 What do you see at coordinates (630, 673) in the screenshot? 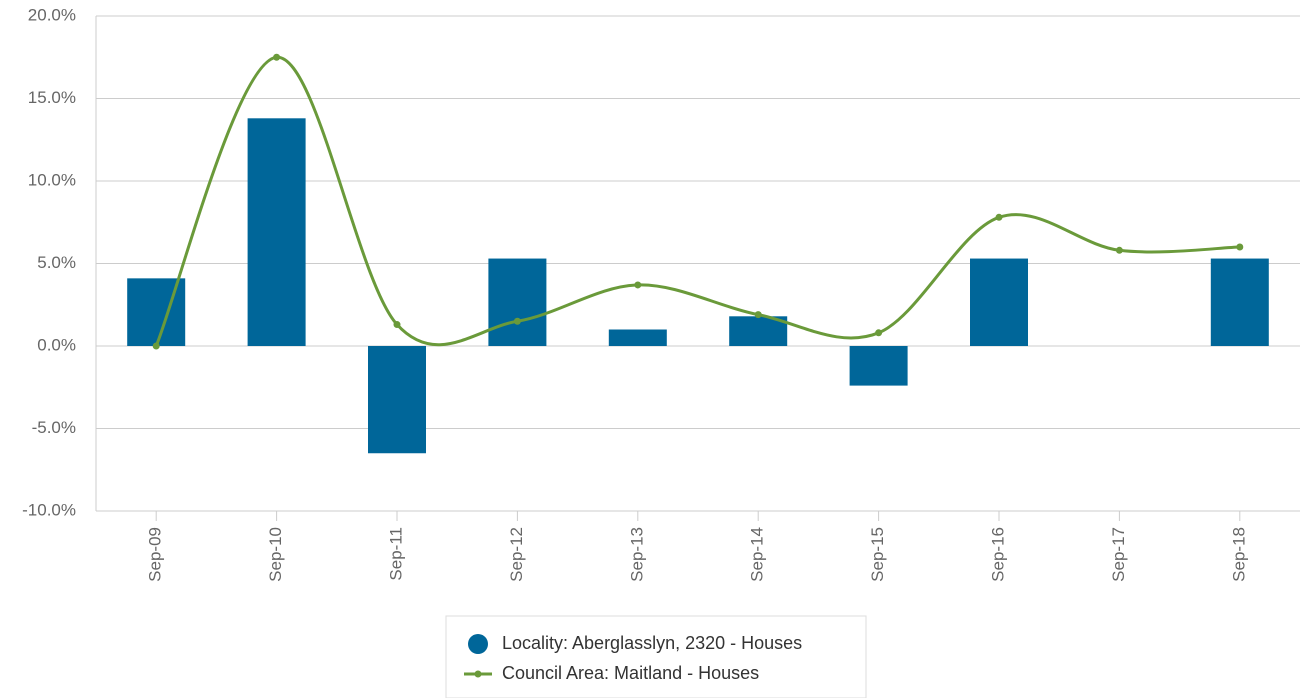
I see `legend-label: Council Area: Maitland - Houses` at bounding box center [630, 673].